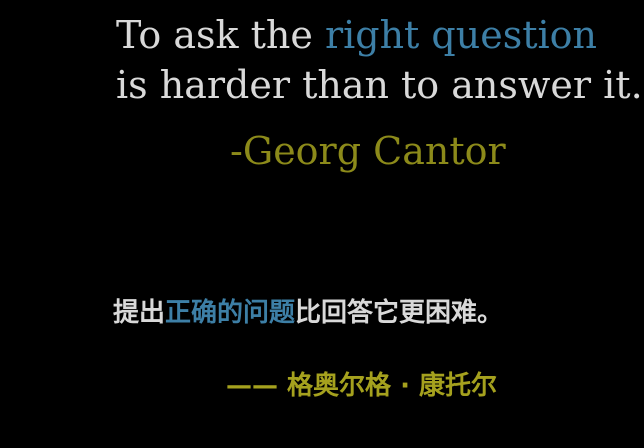  I want to click on quote-english-line-2: is harder than to answer it., so click(379, 85).